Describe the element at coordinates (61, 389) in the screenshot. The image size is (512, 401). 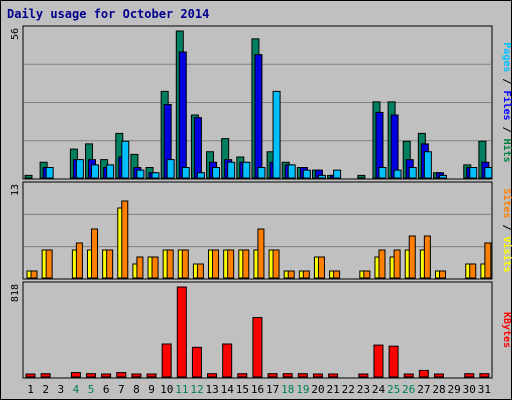
I see `day-label-3: 3` at that location.